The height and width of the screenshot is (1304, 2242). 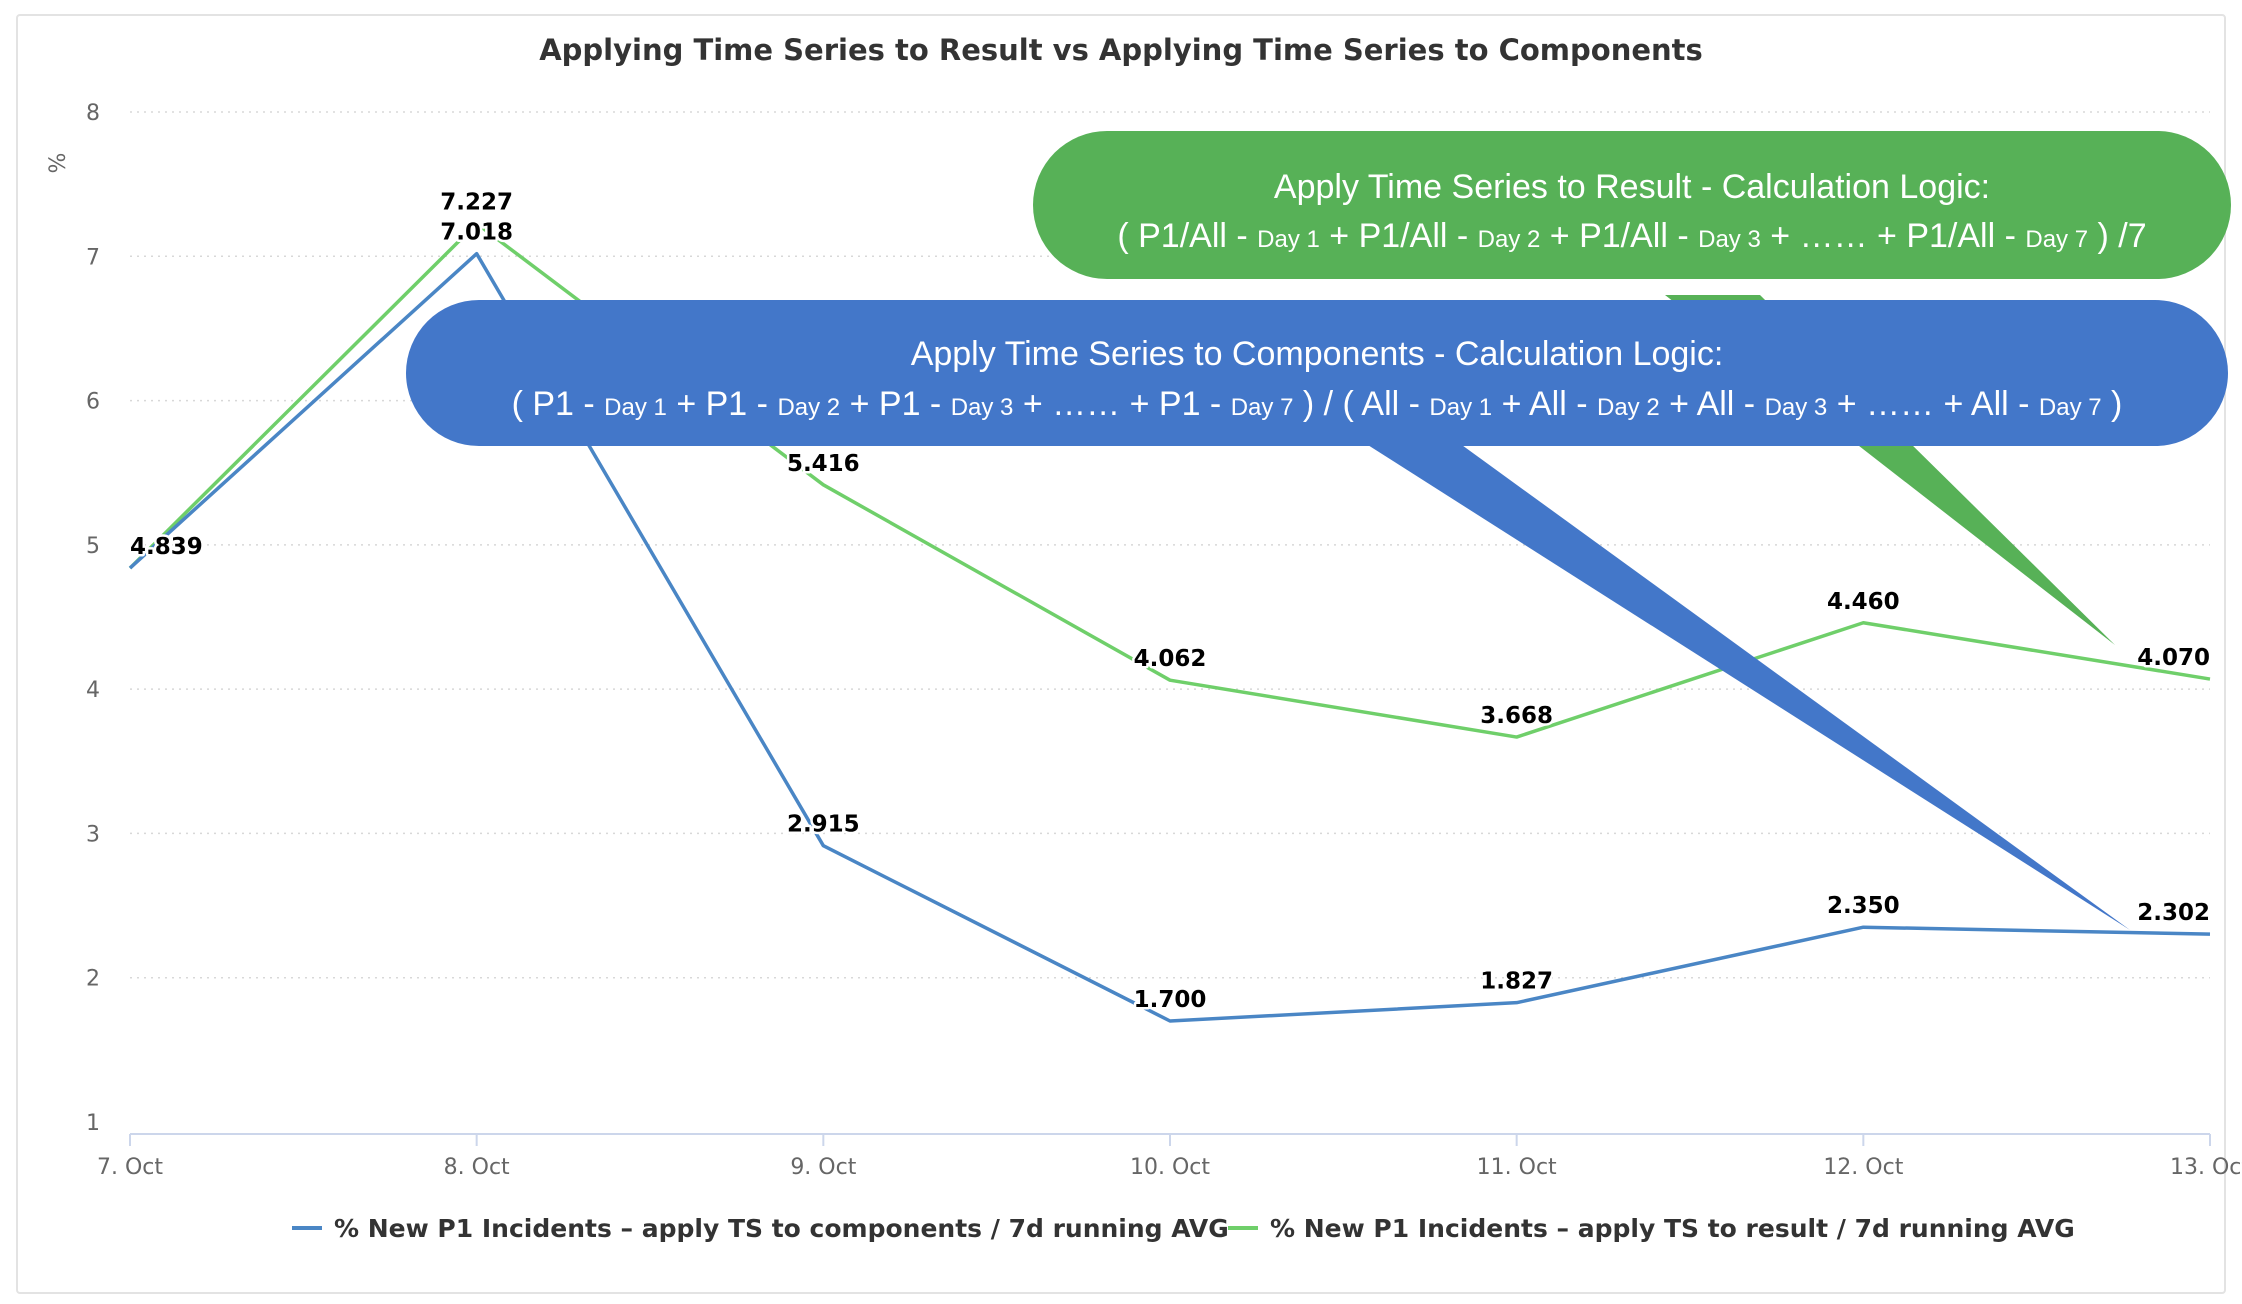 I want to click on y-tick-label: 5, so click(x=93, y=546).